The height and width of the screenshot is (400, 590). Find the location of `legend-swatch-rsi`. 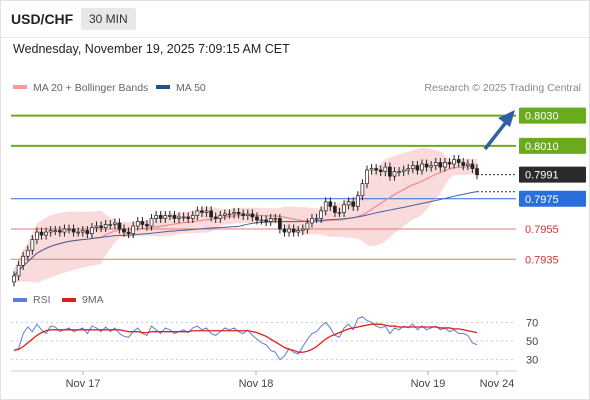

legend-swatch-rsi is located at coordinates (20, 300).